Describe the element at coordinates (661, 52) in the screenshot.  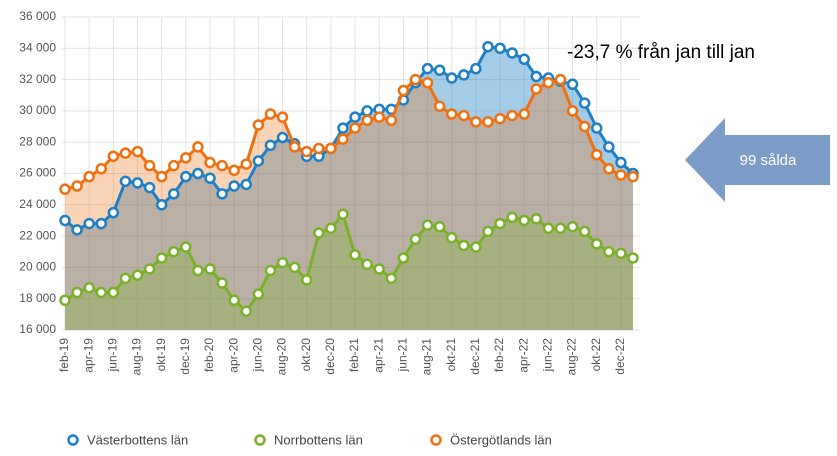
I see `annotation: -23,7 % från jan till jan` at that location.